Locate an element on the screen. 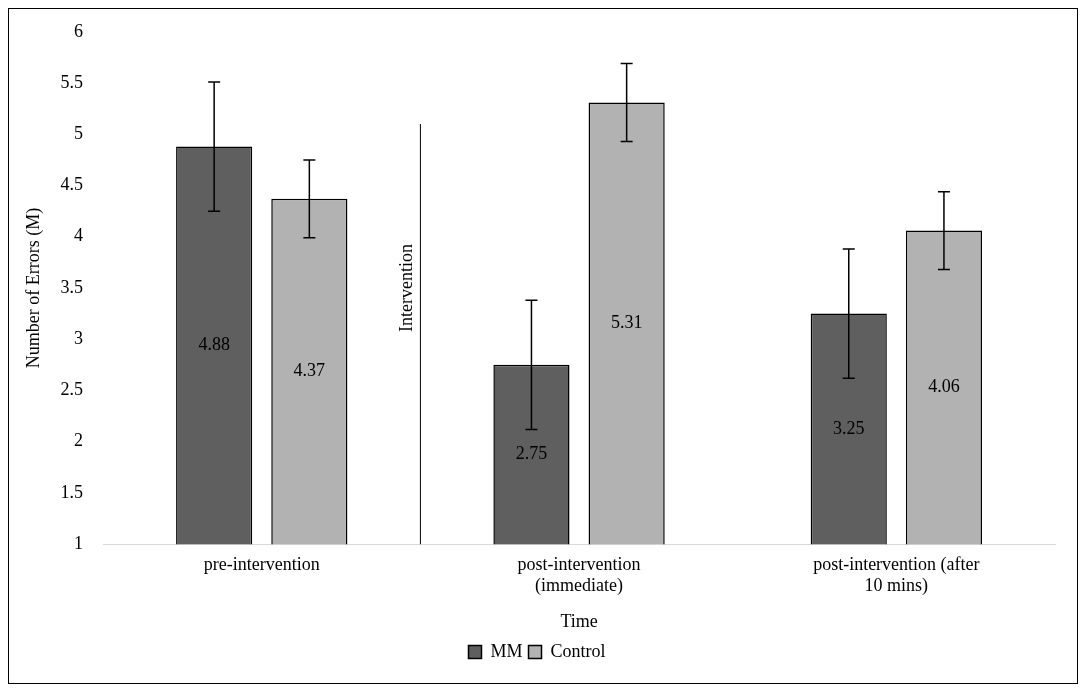 The width and height of the screenshot is (1088, 694). y-tick-label: 1.5 is located at coordinates (72, 491).